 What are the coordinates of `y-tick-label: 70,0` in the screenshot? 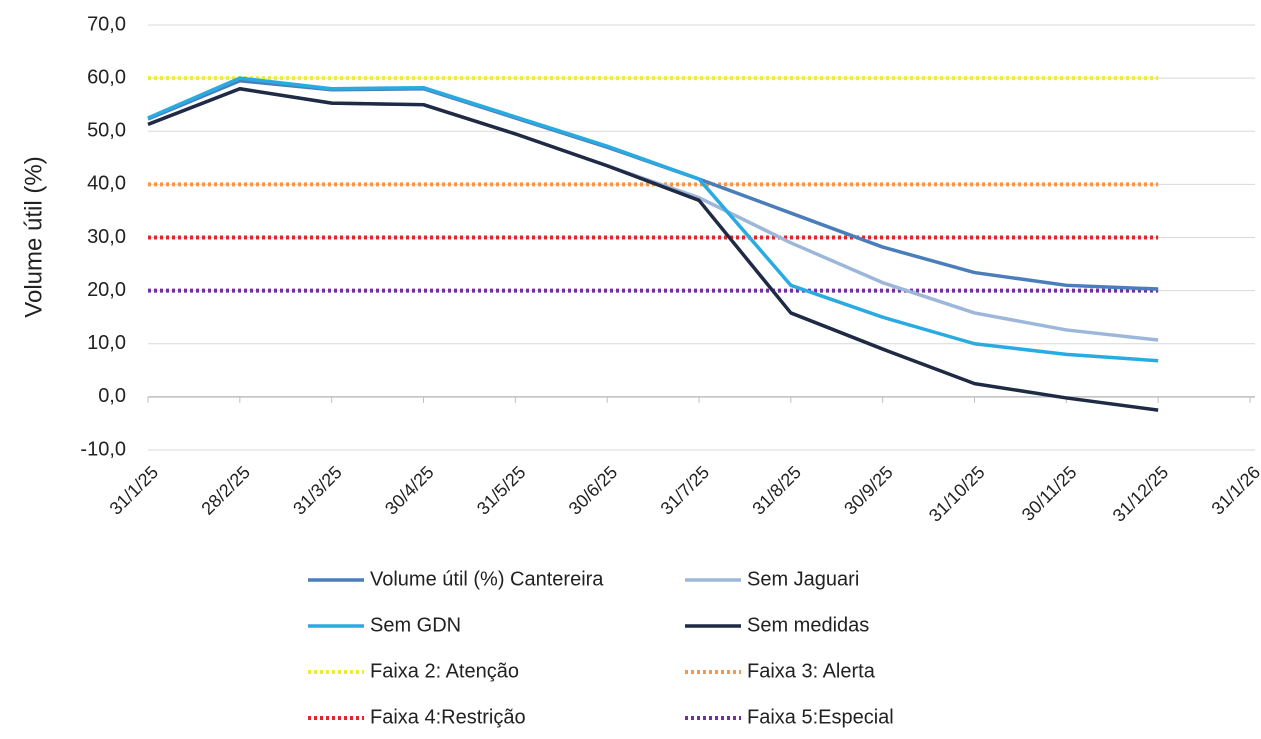 It's located at (106, 24).